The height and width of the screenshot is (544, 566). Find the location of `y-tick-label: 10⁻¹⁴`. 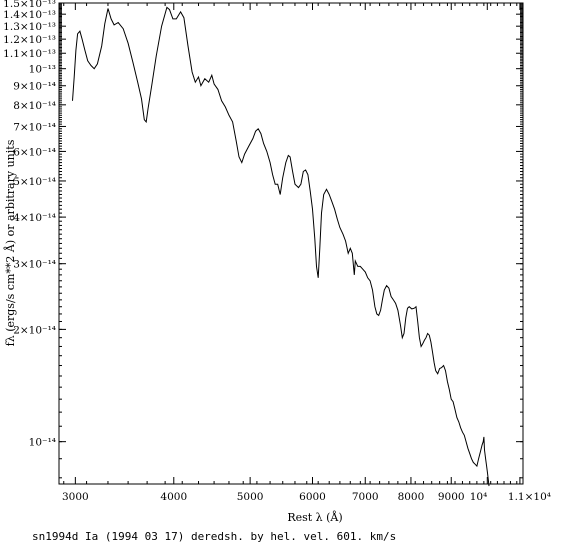

y-tick-label: 10⁻¹⁴ is located at coordinates (42, 443).